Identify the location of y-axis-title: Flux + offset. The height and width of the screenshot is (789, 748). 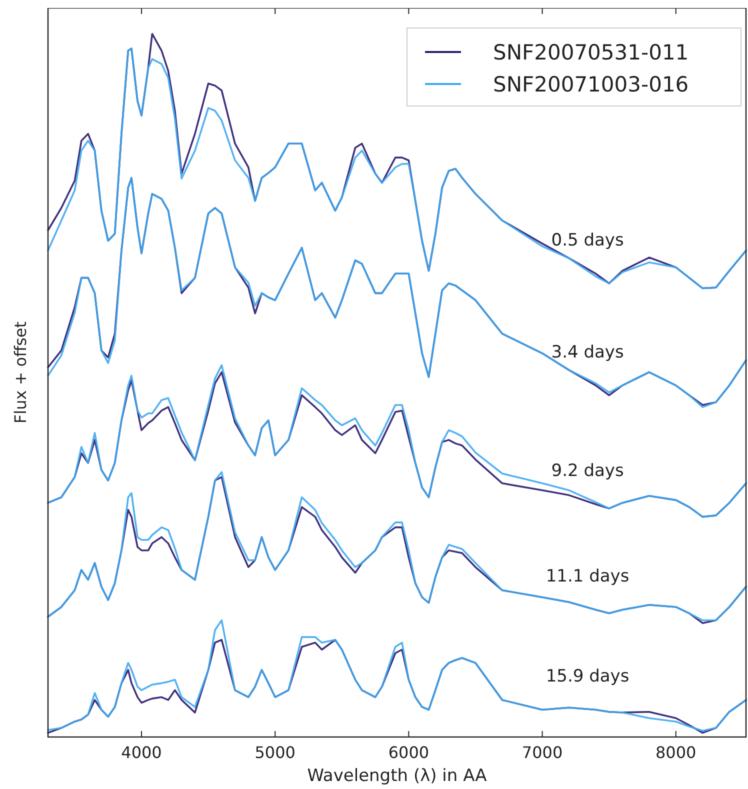
(20, 372).